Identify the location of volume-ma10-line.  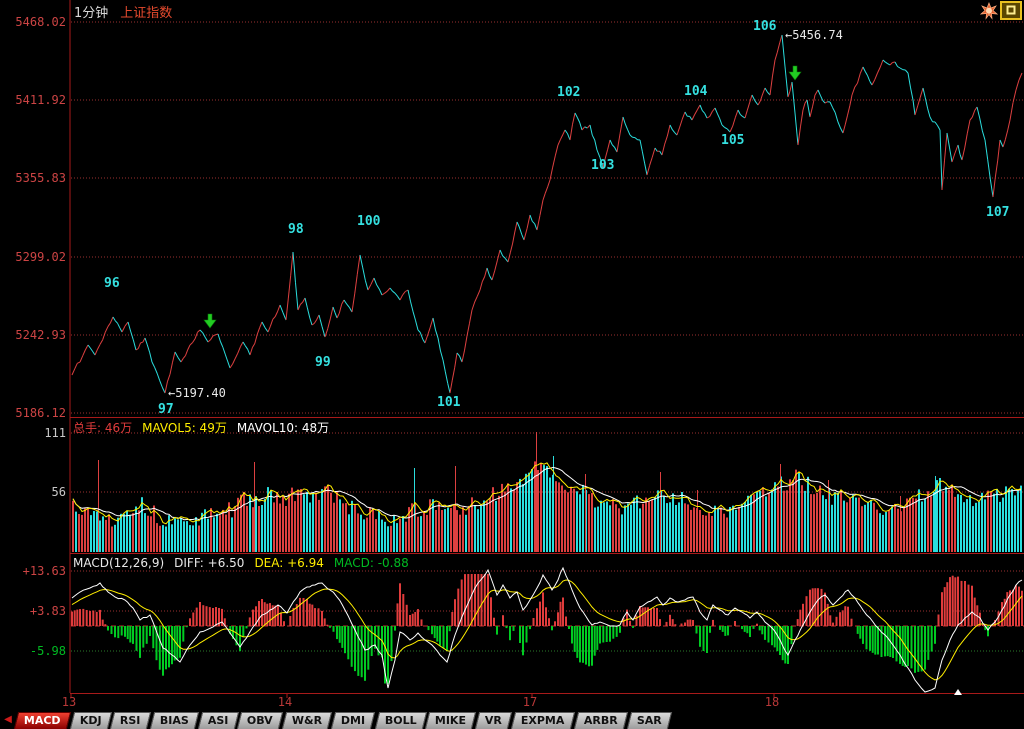
(547, 493).